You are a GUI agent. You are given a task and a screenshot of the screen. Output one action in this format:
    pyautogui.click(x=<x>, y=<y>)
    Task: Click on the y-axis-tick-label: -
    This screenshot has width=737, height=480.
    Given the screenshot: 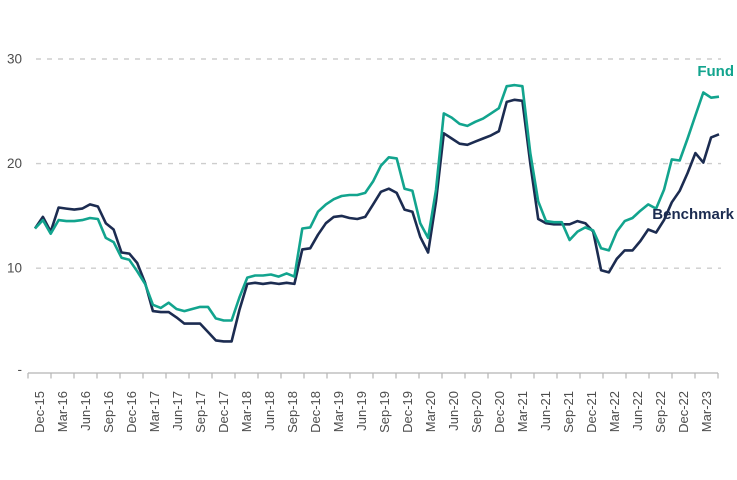 What is the action you would take?
    pyautogui.click(x=20, y=369)
    